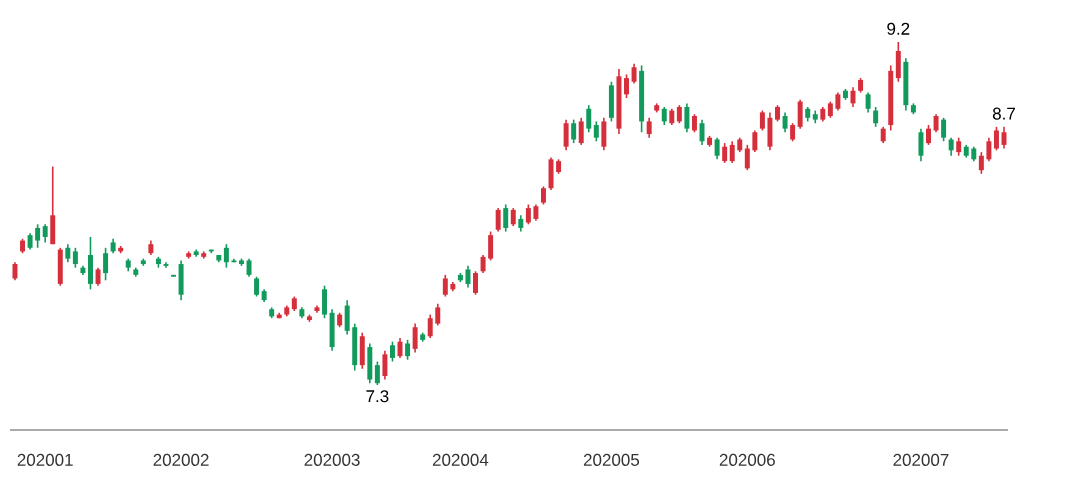  What do you see at coordinates (45, 459) in the screenshot?
I see `x-tick-label: 202001` at bounding box center [45, 459].